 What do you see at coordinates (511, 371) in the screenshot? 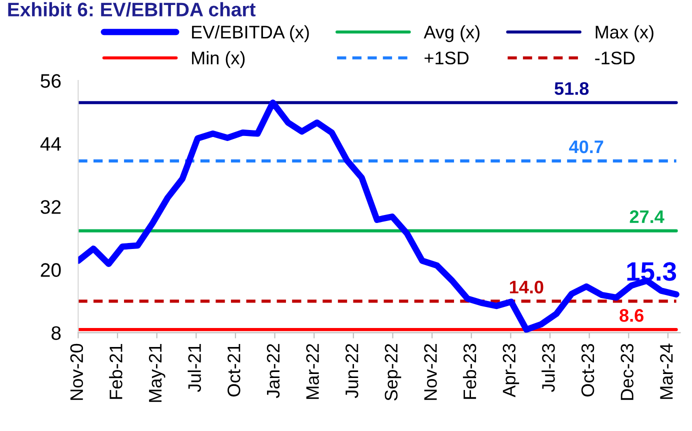
I see `x-tick-label: Apr-23` at bounding box center [511, 371].